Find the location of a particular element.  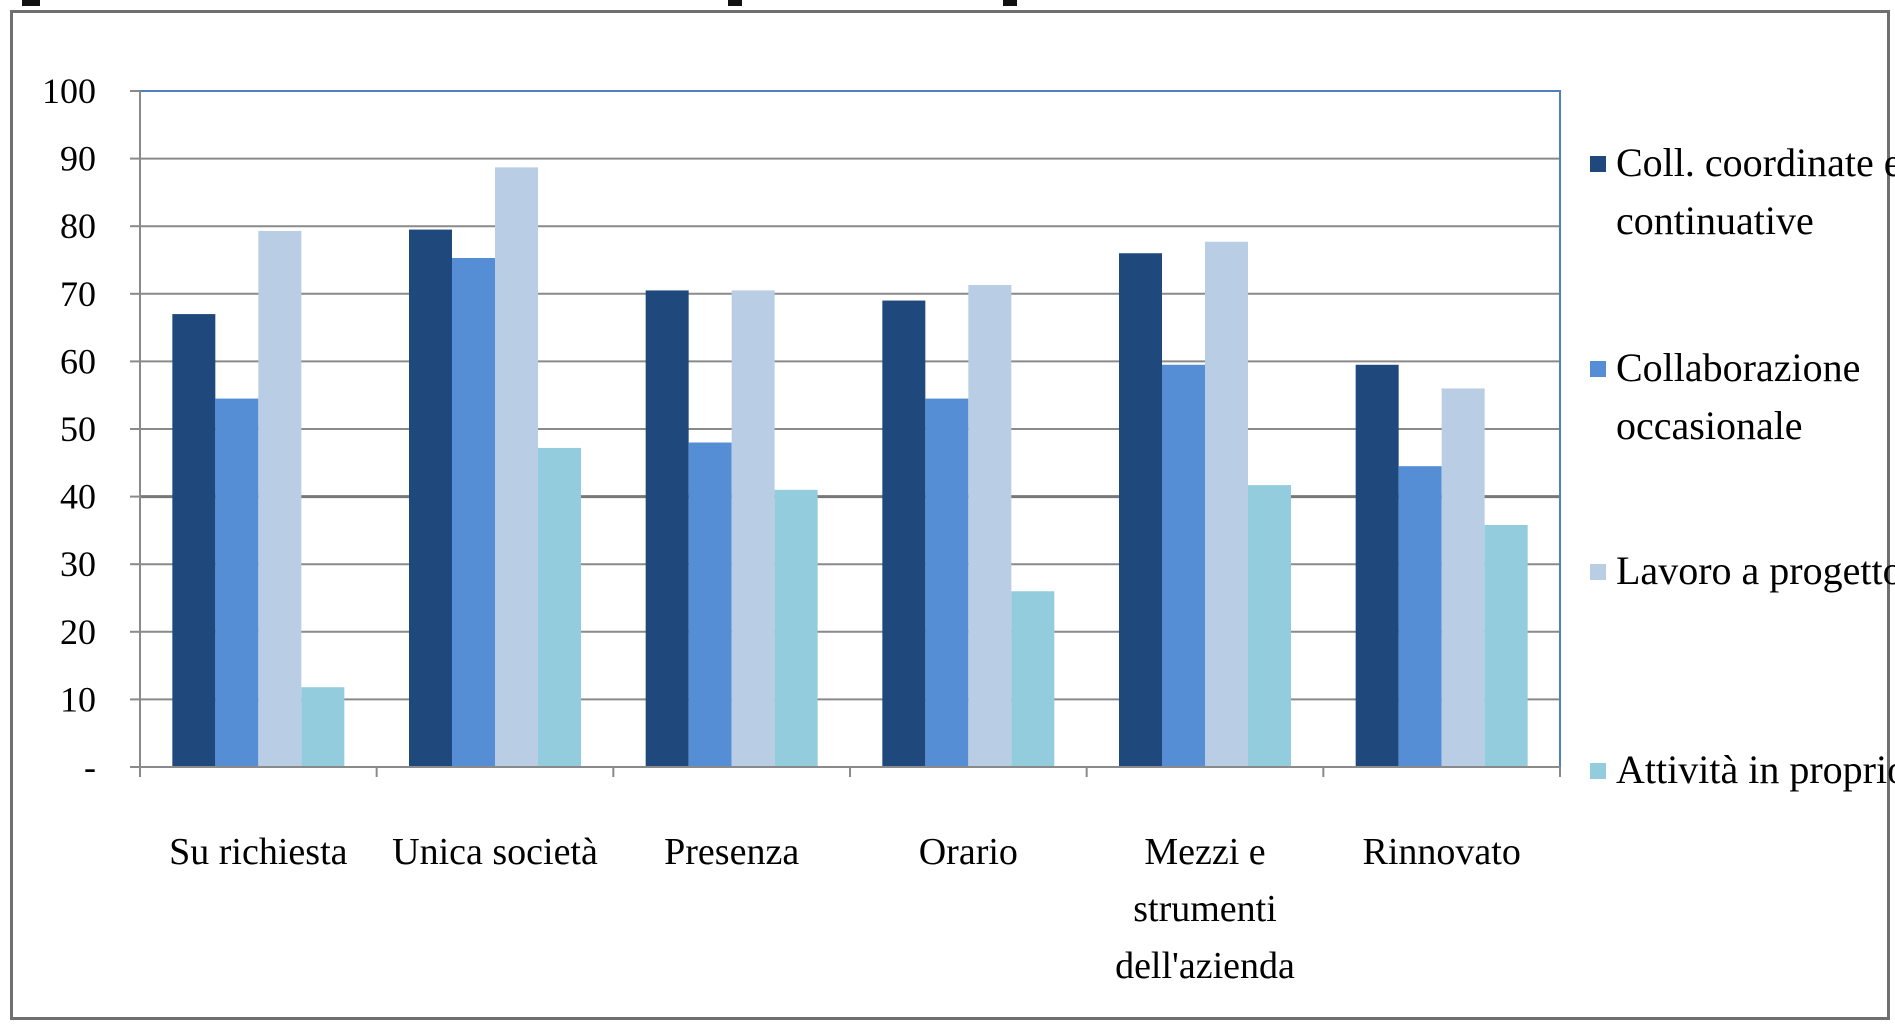

y-tick-label-40: 40 is located at coordinates (78, 497).